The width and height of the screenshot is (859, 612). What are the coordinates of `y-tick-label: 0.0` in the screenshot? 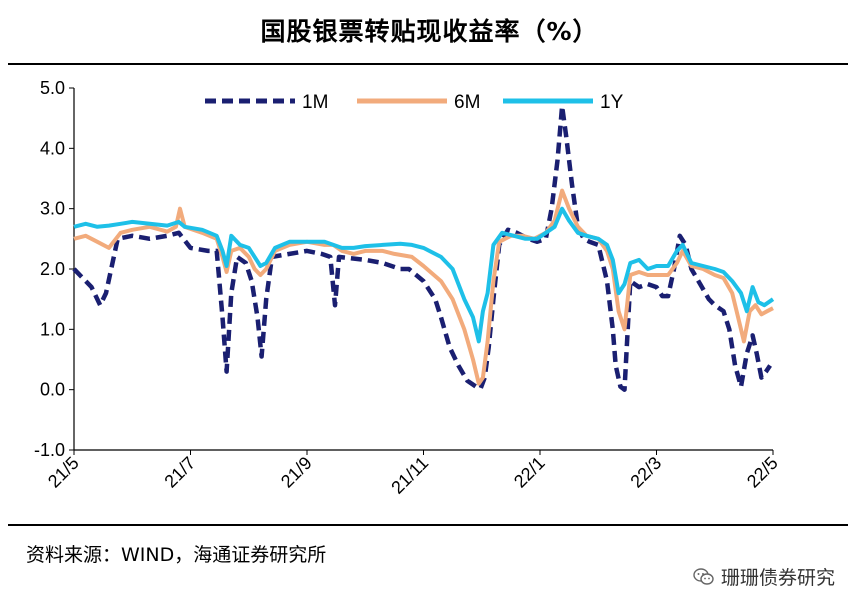 It's located at (52, 390).